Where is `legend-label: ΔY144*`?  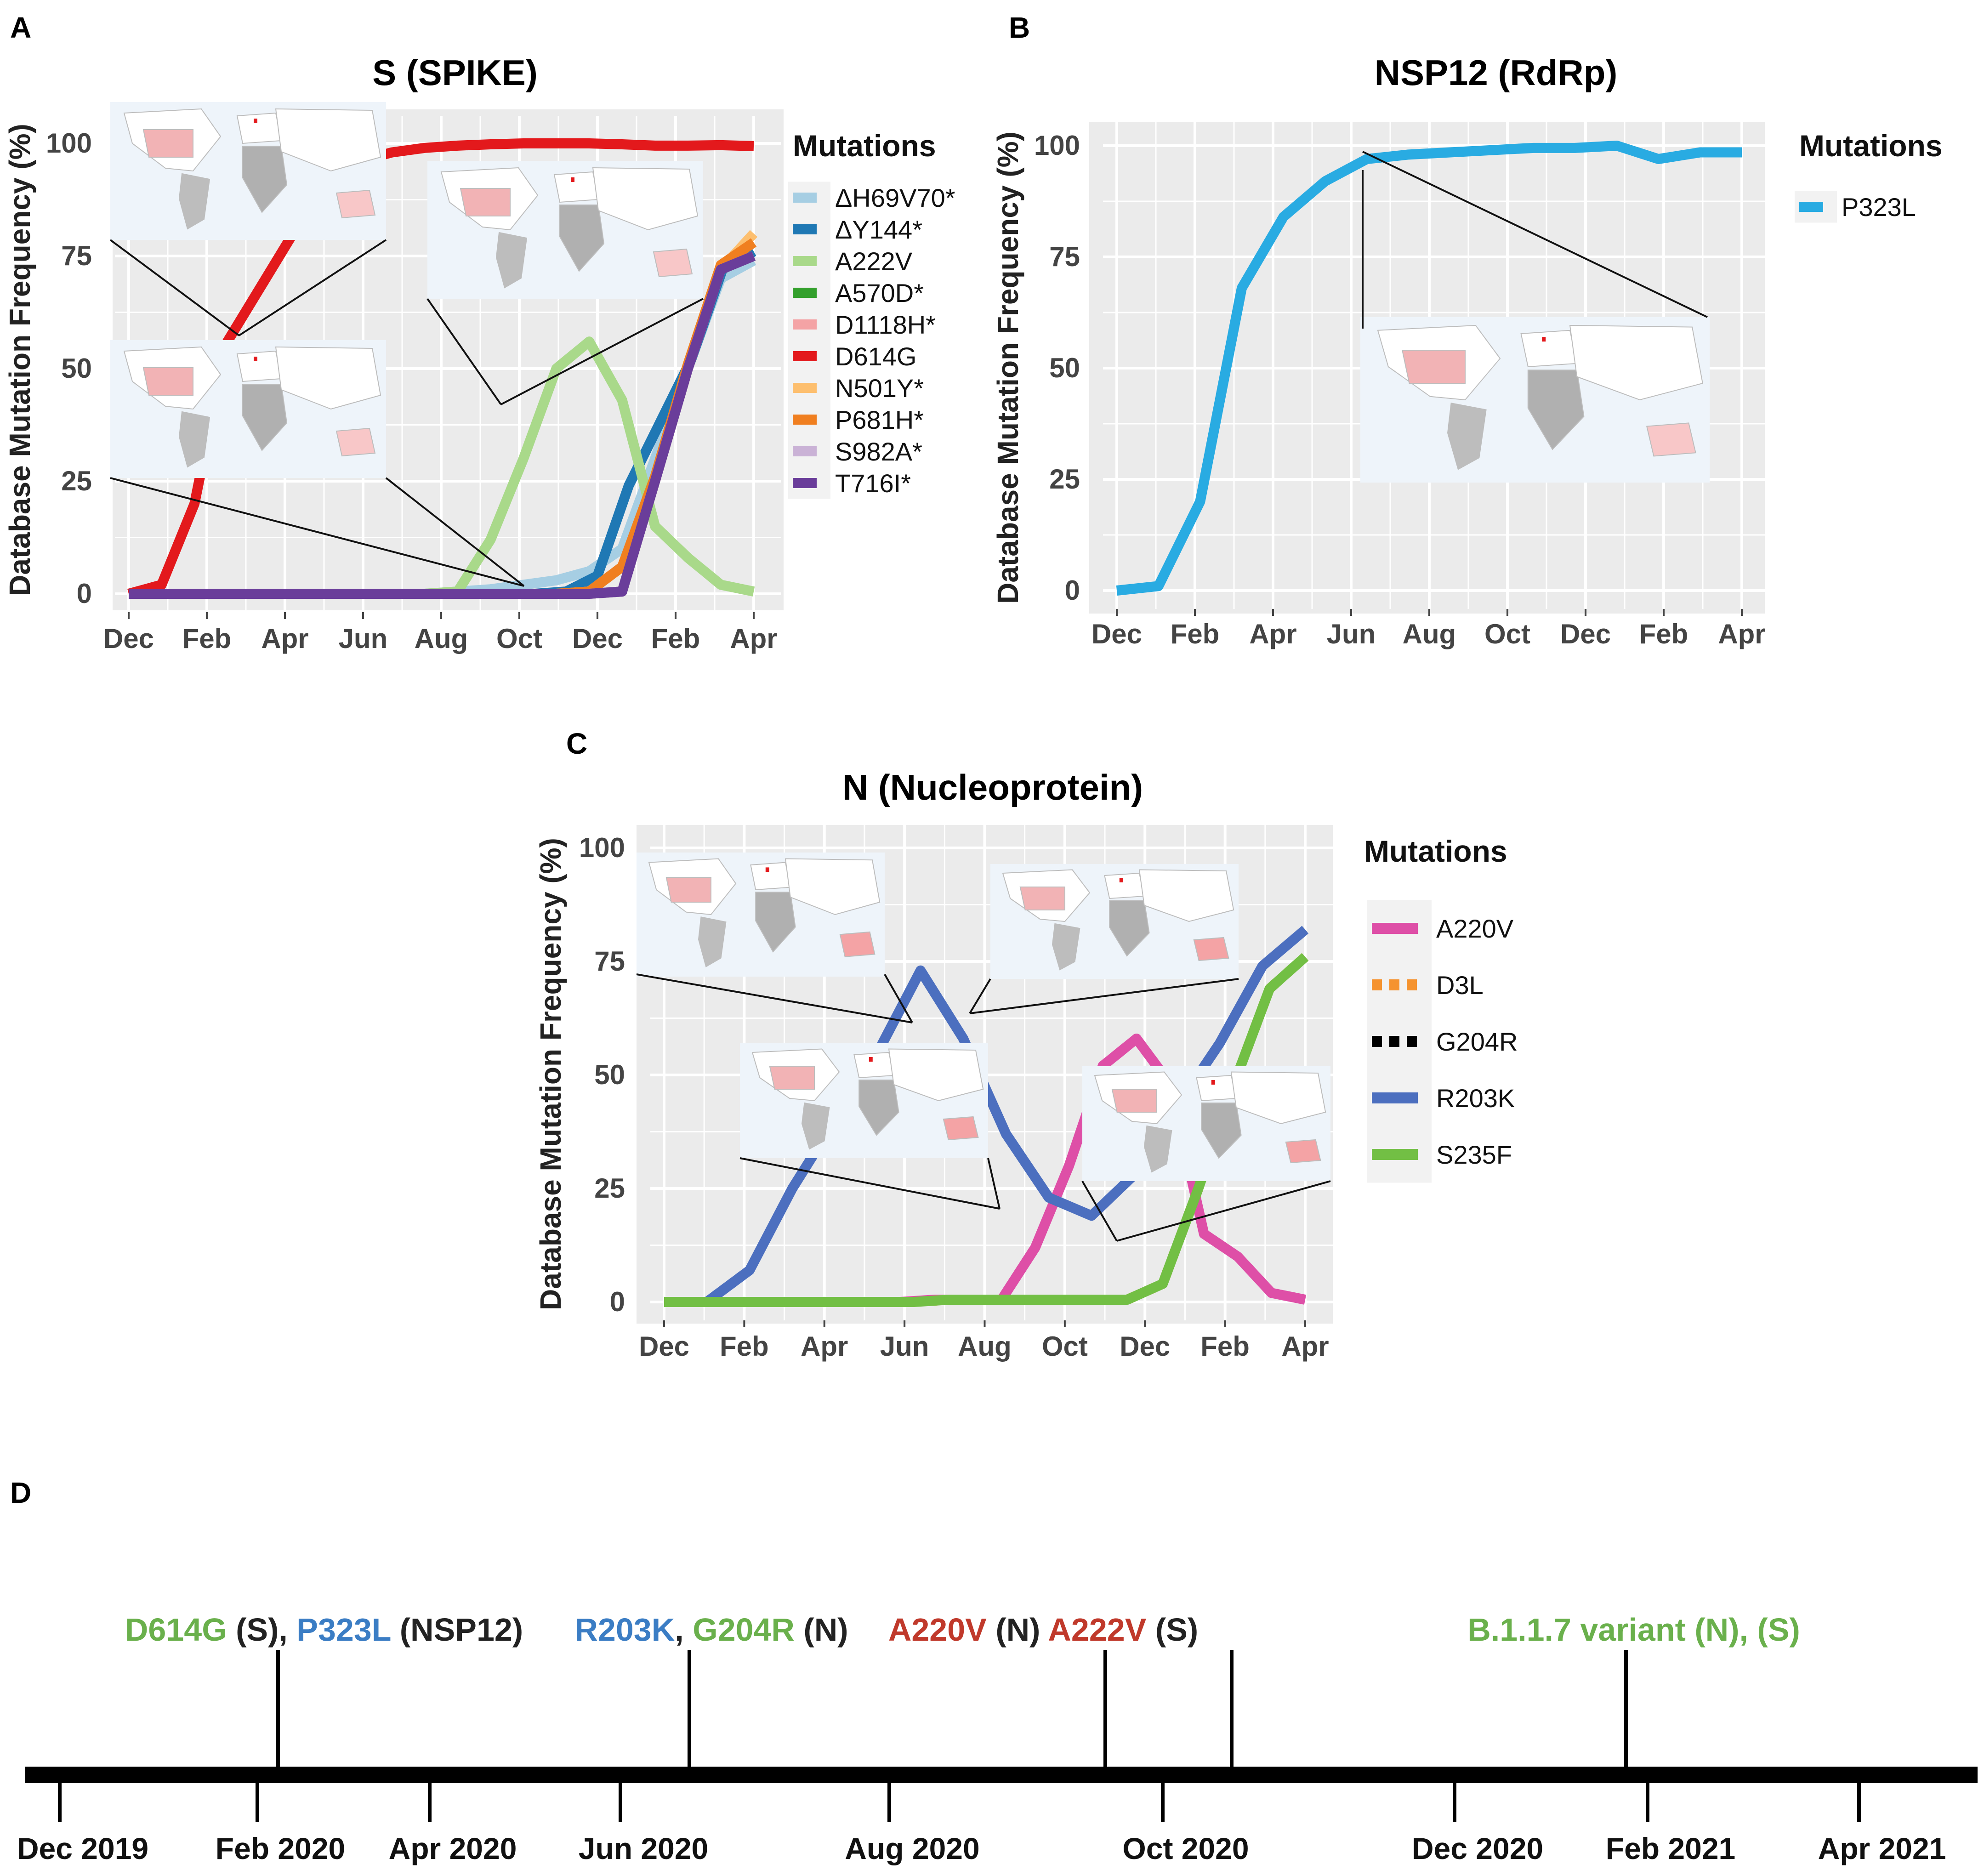 legend-label: ΔY144* is located at coordinates (878, 229).